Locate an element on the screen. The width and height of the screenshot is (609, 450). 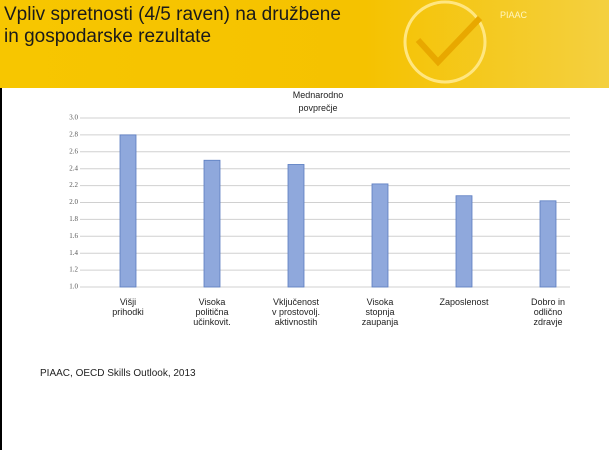
y-tick-label: 1.6 is located at coordinates (73, 236).